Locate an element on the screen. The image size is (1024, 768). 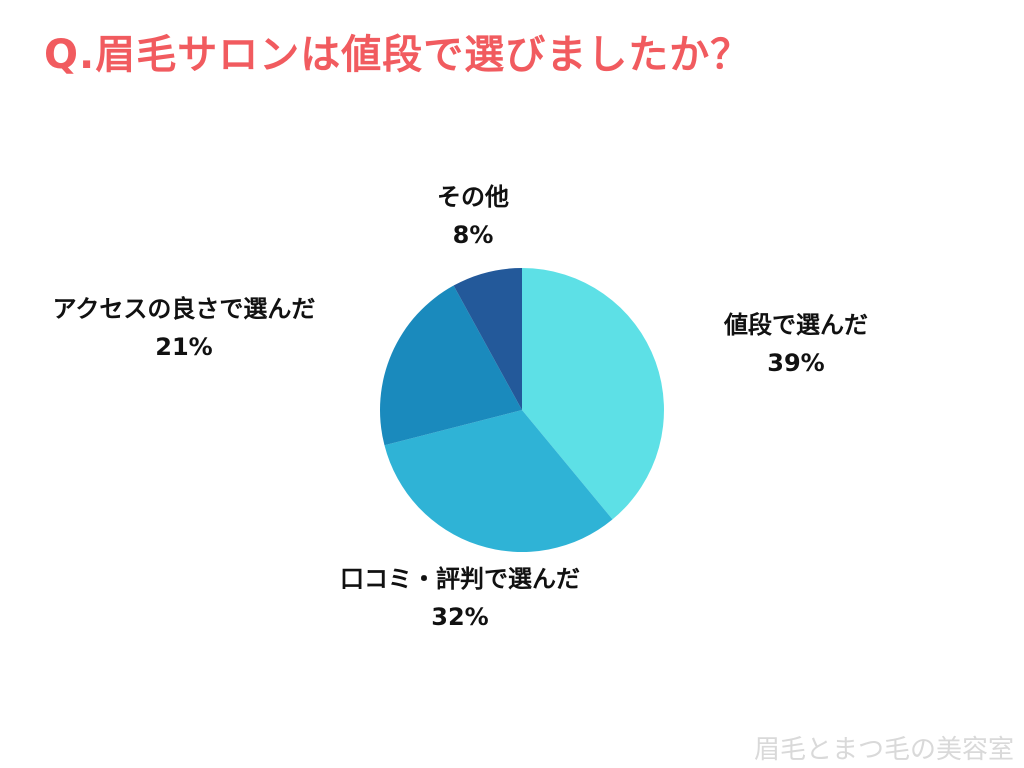
slice-name: その他 is located at coordinates (473, 197).